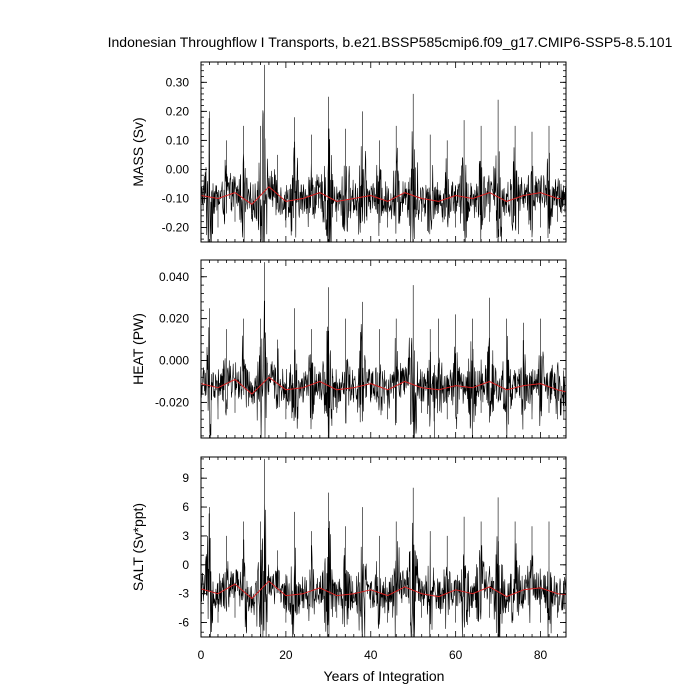 Image resolution: width=700 pixels, height=700 pixels. What do you see at coordinates (183, 623) in the screenshot?
I see `y-tick-label: -6` at bounding box center [183, 623].